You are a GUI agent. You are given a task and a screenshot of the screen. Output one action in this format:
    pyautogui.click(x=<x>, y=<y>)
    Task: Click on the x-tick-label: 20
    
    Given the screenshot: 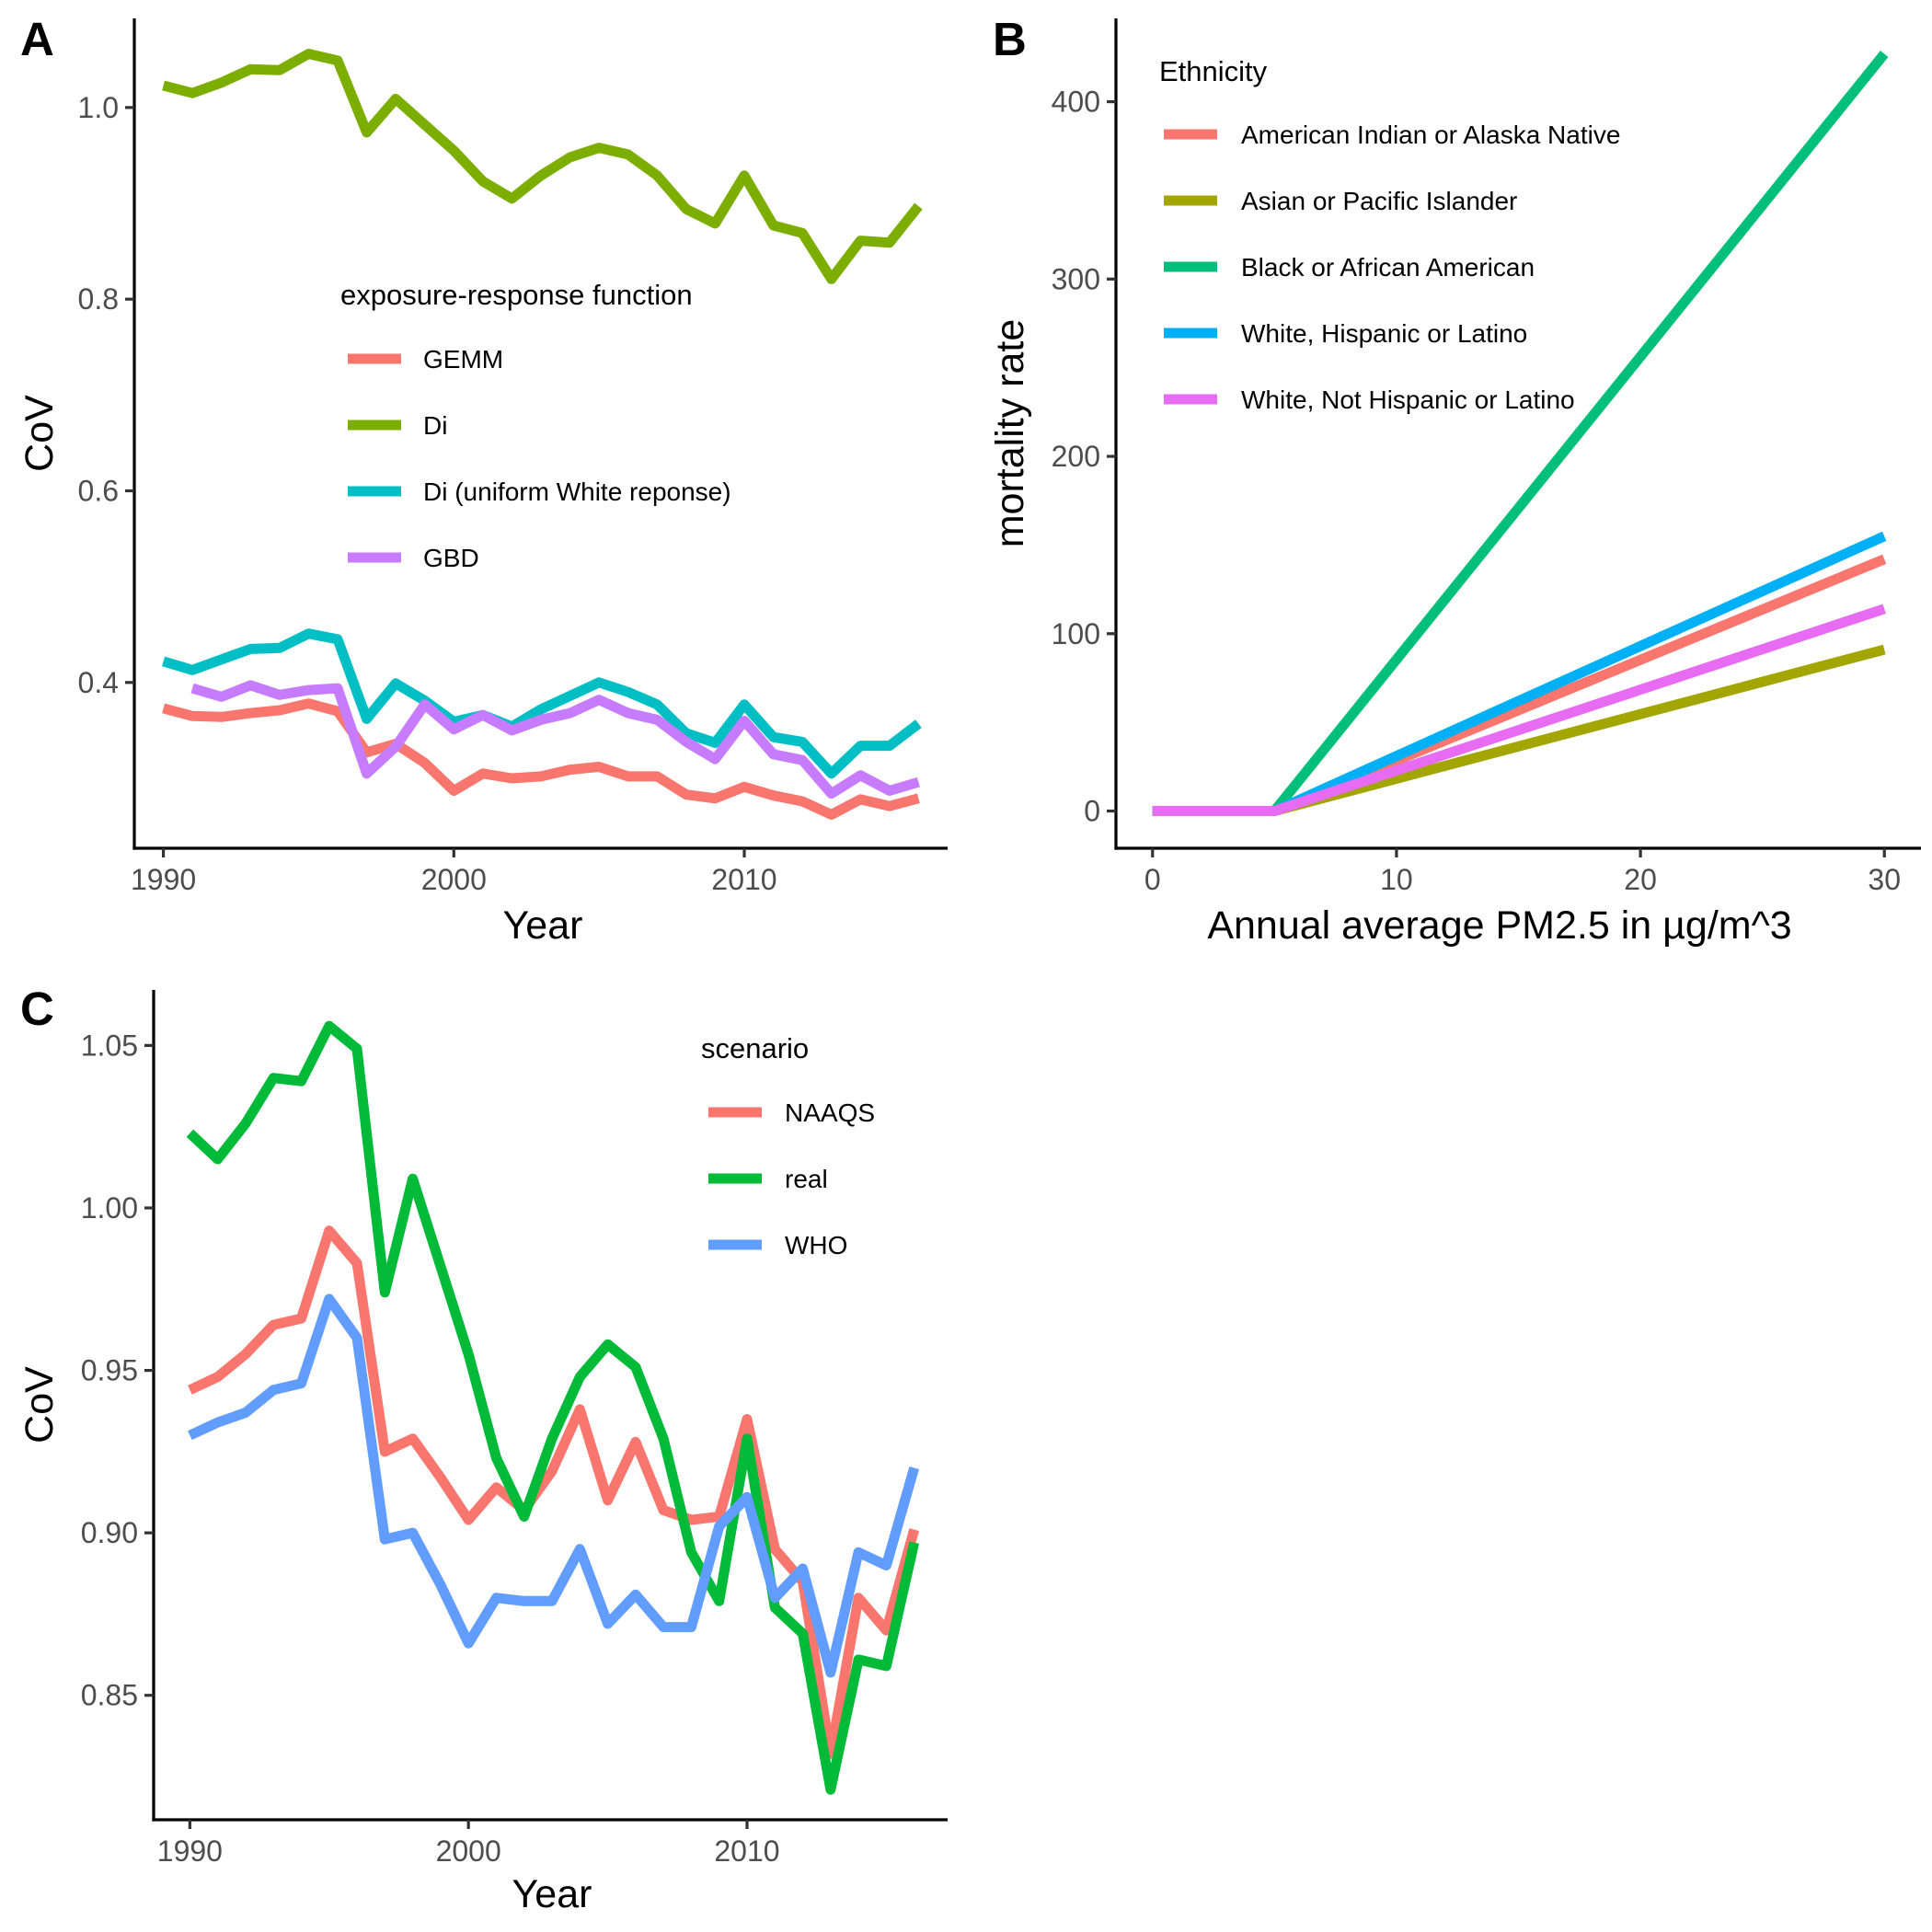 What is the action you would take?
    pyautogui.click(x=1640, y=879)
    